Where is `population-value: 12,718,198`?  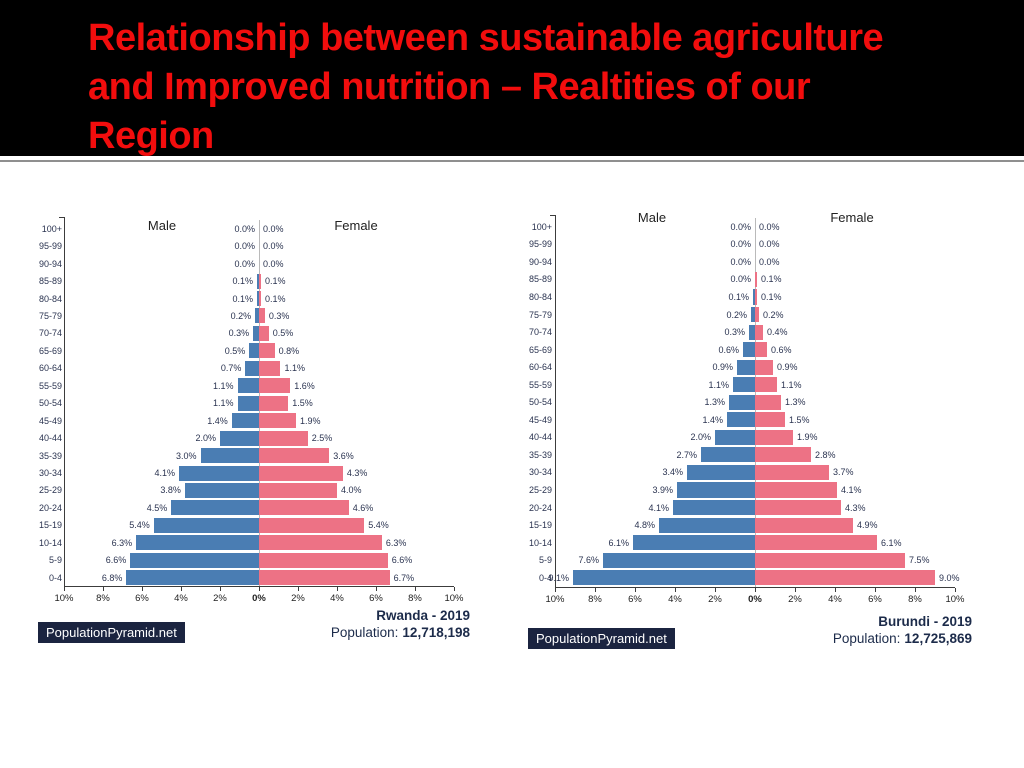 population-value: 12,718,198 is located at coordinates (436, 632).